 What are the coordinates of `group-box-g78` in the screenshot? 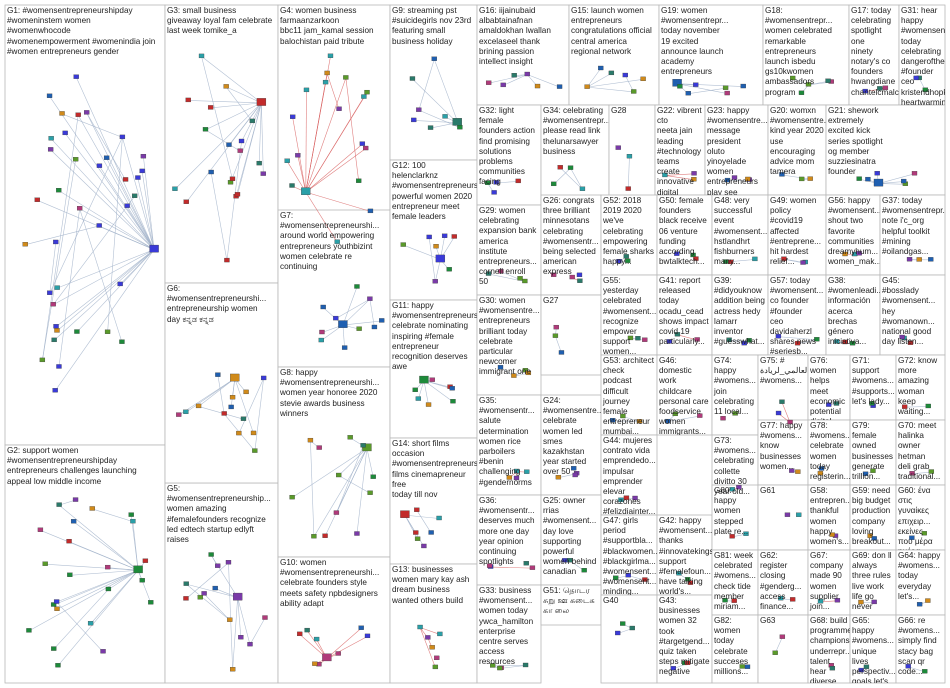 It's located at (829, 452).